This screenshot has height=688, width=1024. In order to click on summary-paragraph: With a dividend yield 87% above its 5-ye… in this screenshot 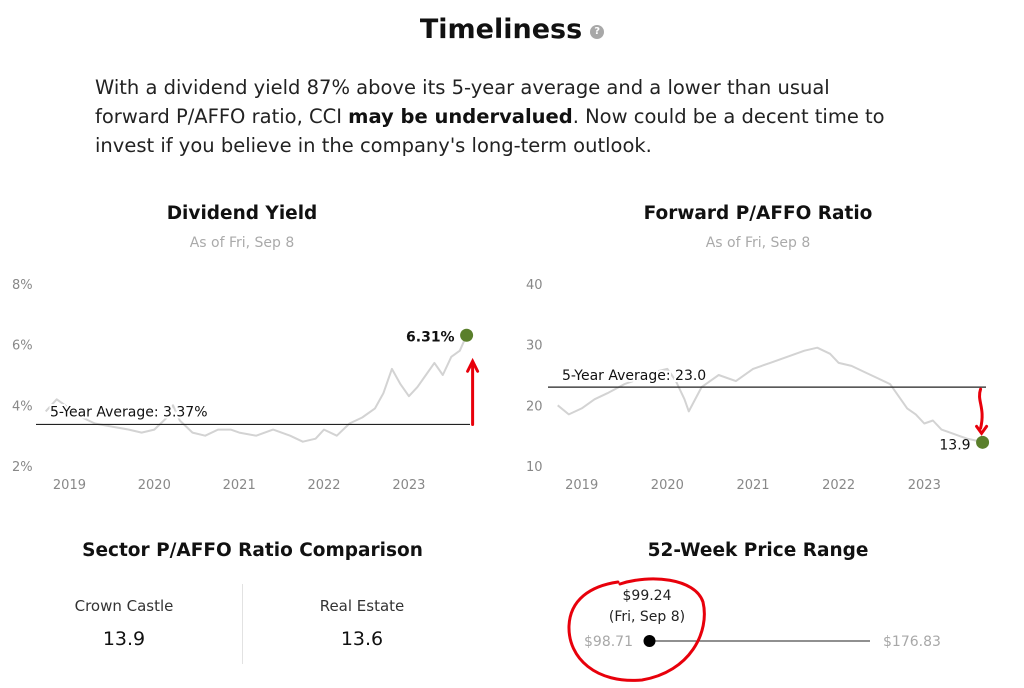, I will do `click(495, 116)`.